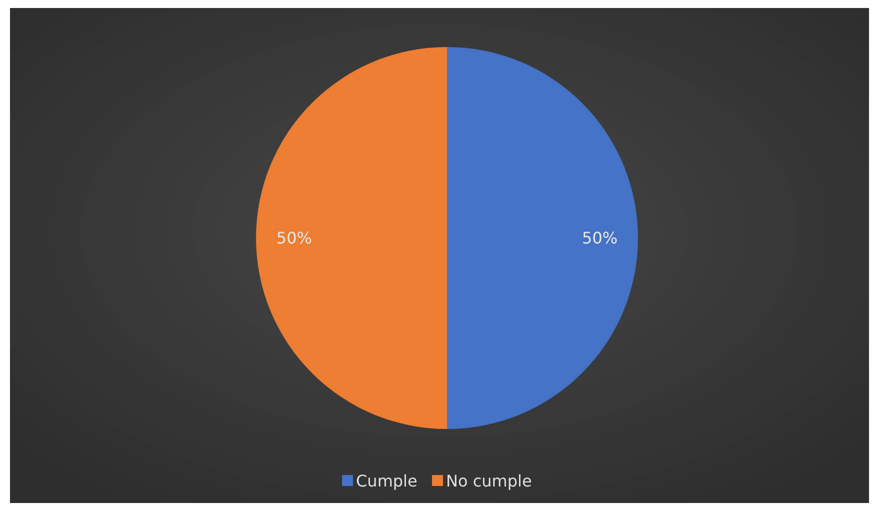  Describe the element at coordinates (489, 481) in the screenshot. I see `legend-label: No cumple` at that location.